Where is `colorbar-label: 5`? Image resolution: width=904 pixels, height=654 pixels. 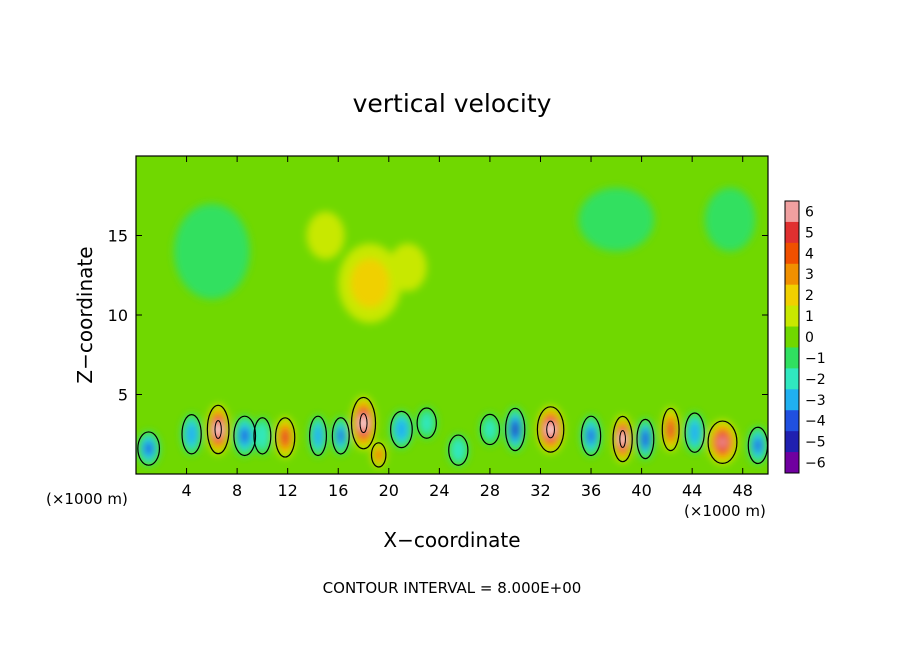 colorbar-label: 5 is located at coordinates (809, 233).